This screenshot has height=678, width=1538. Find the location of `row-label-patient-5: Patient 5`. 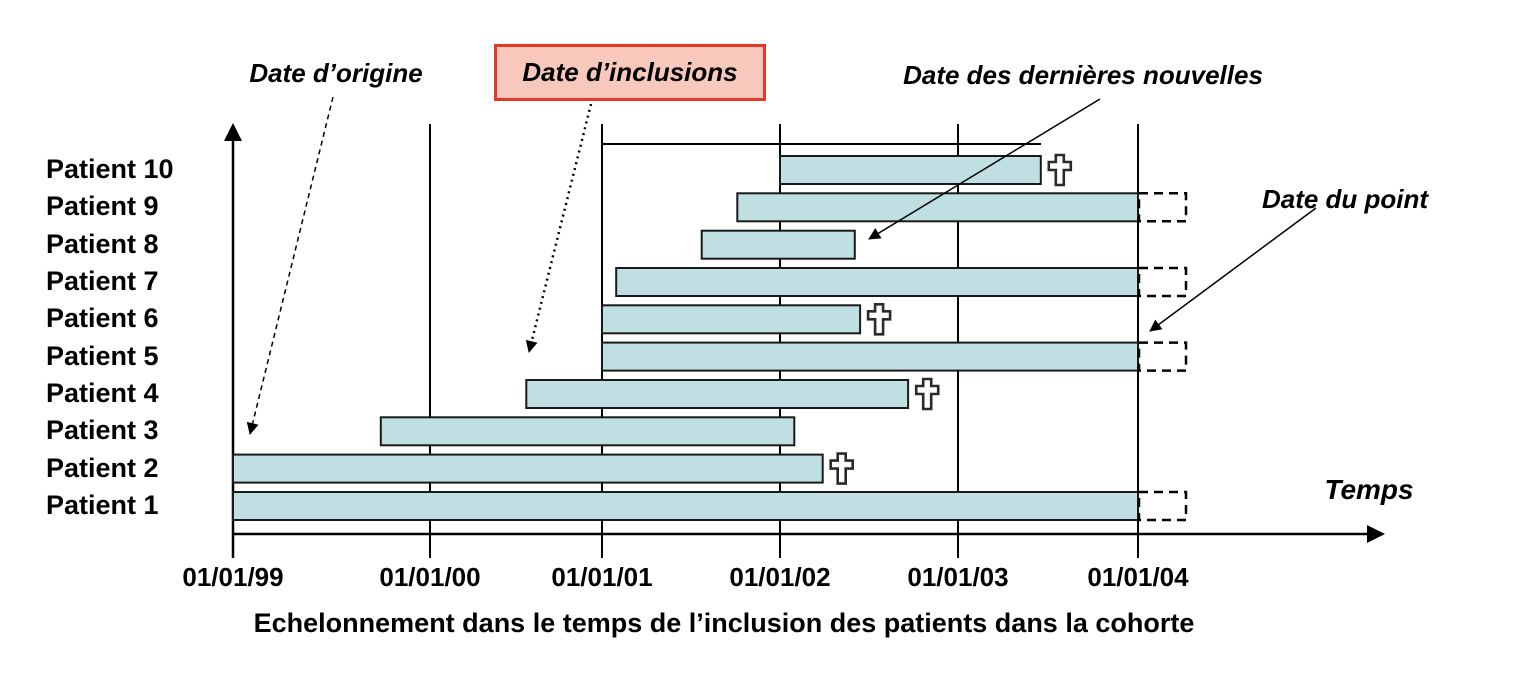

row-label-patient-5: Patient 5 is located at coordinates (102, 355).